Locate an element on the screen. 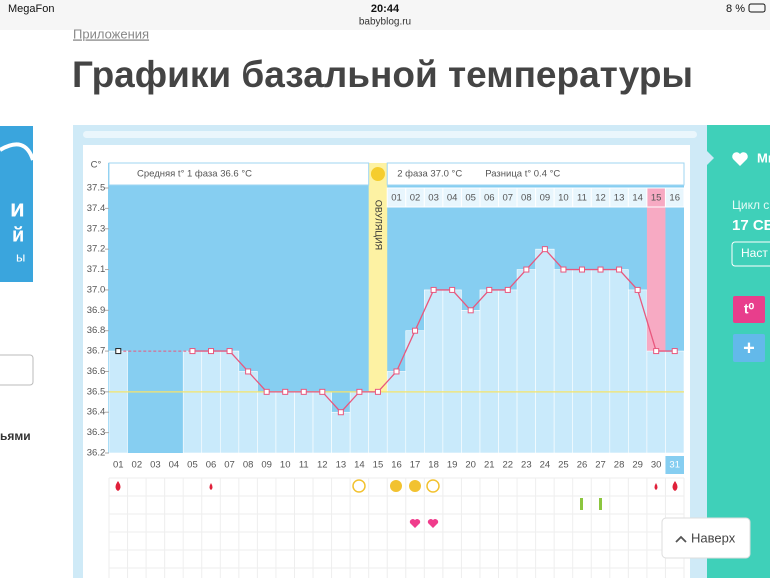 The width and height of the screenshot is (770, 578). input is located at coordinates (17, 370).